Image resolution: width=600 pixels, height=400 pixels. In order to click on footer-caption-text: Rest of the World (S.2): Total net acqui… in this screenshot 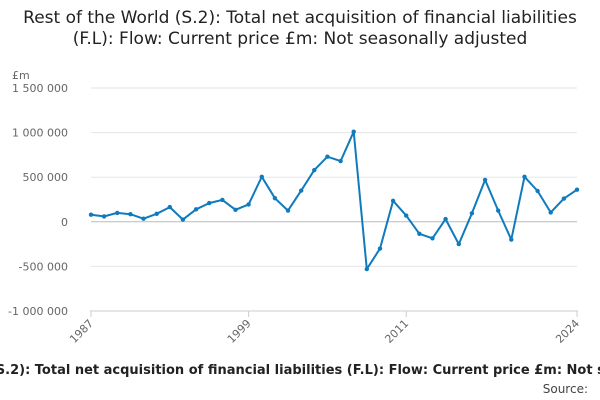, I will do `click(300, 370)`.